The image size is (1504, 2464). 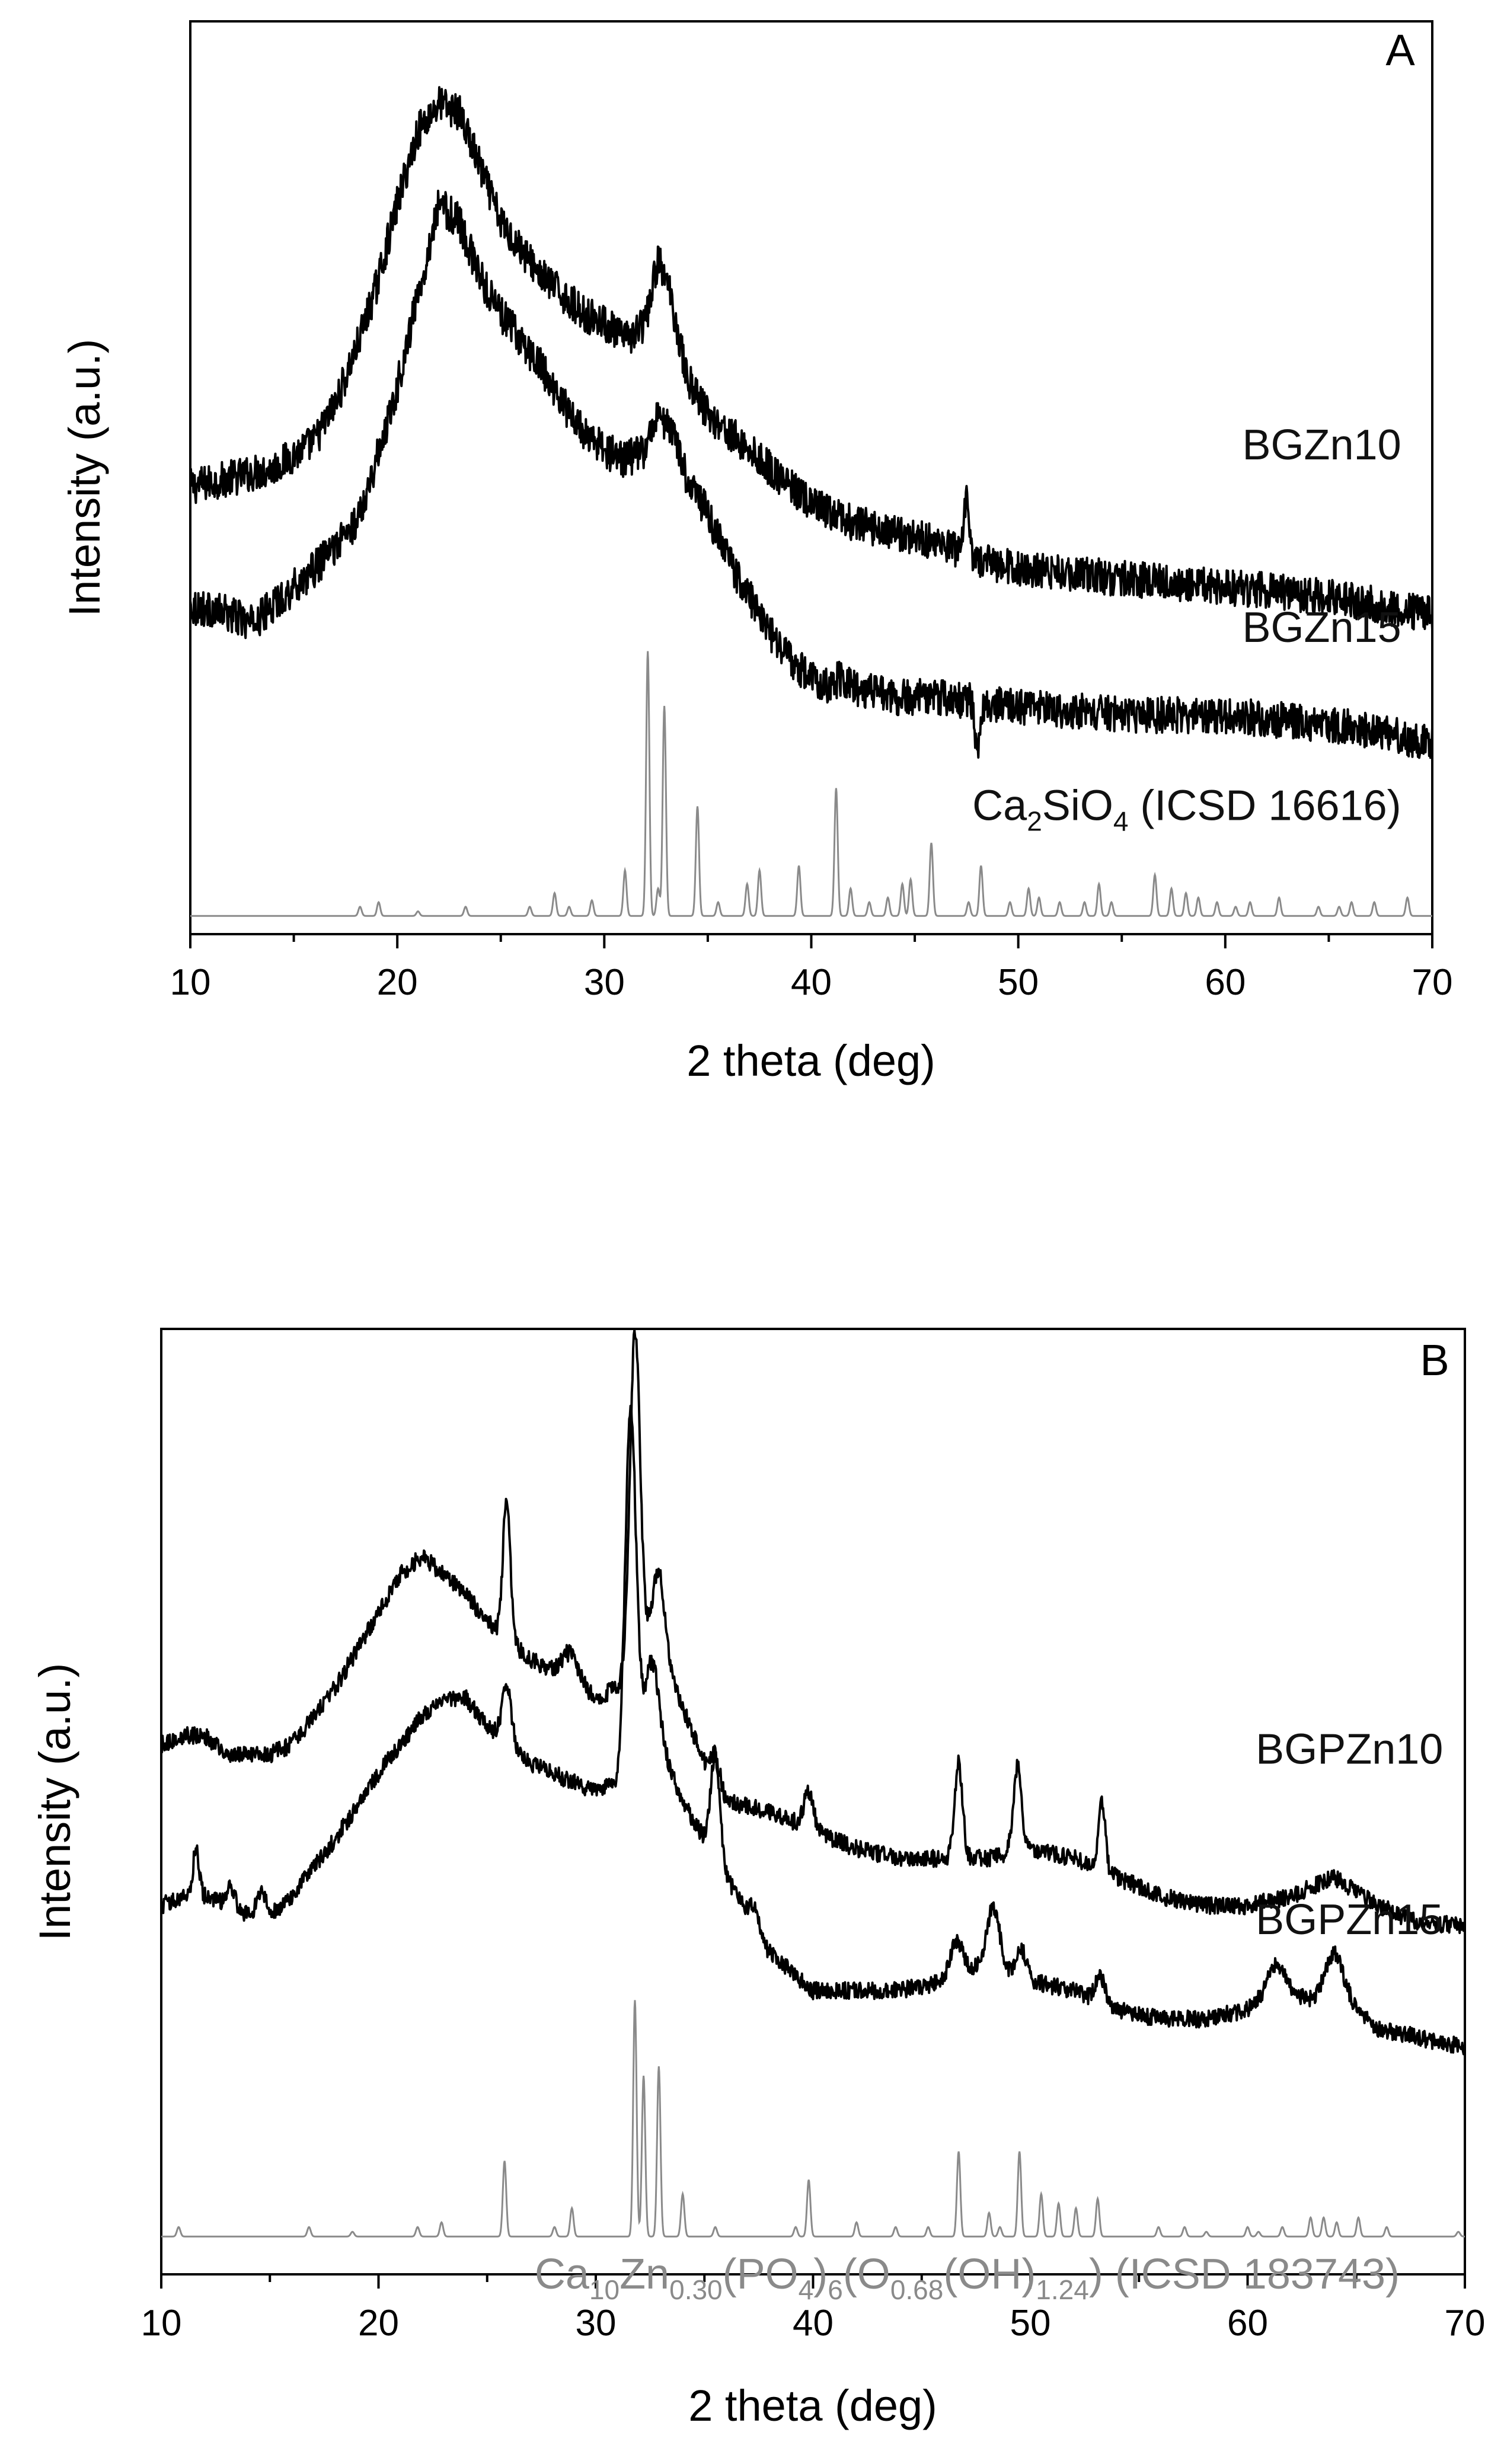 I want to click on panel-a-x-tick-labels: 10 20 30 40 50 60 70, so click(x=812, y=983).